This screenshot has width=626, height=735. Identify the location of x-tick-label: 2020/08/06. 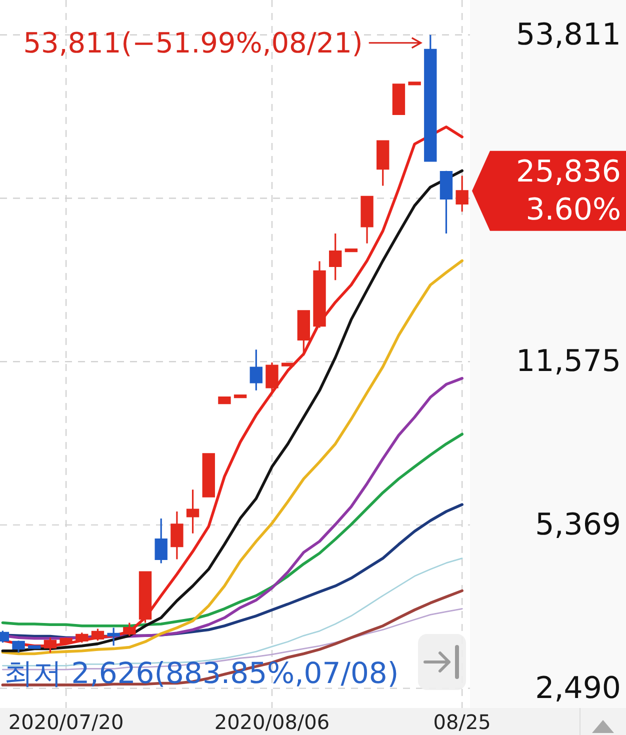
(272, 722).